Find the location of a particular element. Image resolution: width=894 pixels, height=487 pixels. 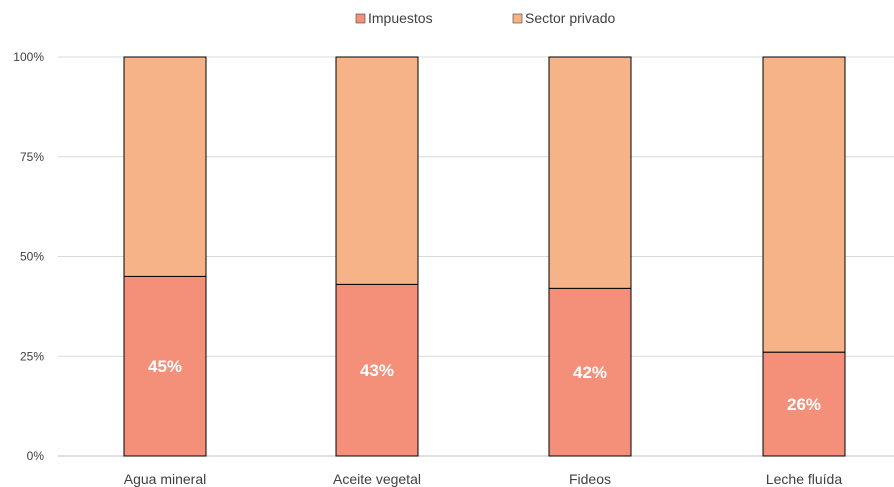

y-tick-label: 100% is located at coordinates (28, 57).